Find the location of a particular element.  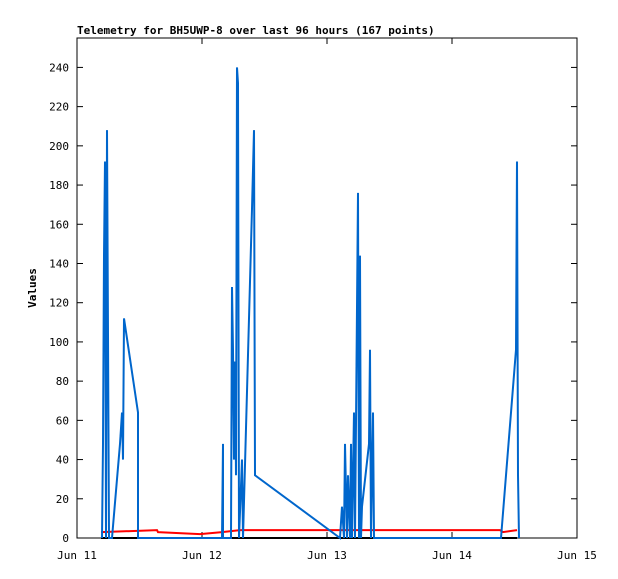

y-tick-label: 120 is located at coordinates (59, 303).